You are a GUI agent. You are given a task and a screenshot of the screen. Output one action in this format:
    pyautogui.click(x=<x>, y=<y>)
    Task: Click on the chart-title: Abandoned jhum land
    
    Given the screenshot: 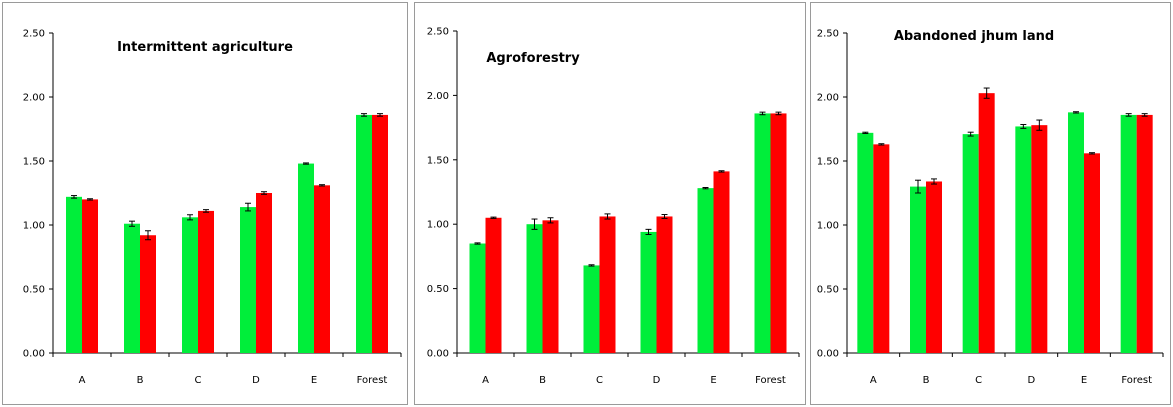 What is the action you would take?
    pyautogui.click(x=974, y=36)
    